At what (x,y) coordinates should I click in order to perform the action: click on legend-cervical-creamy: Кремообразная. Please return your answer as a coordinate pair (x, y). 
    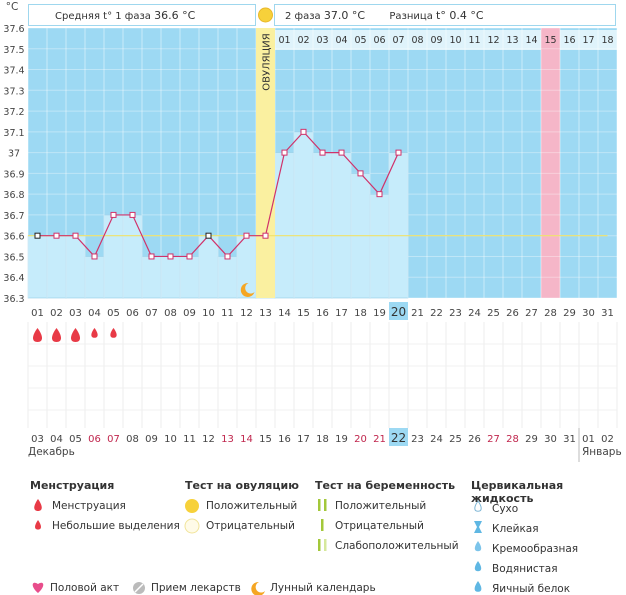
    Looking at the image, I should click on (535, 549).